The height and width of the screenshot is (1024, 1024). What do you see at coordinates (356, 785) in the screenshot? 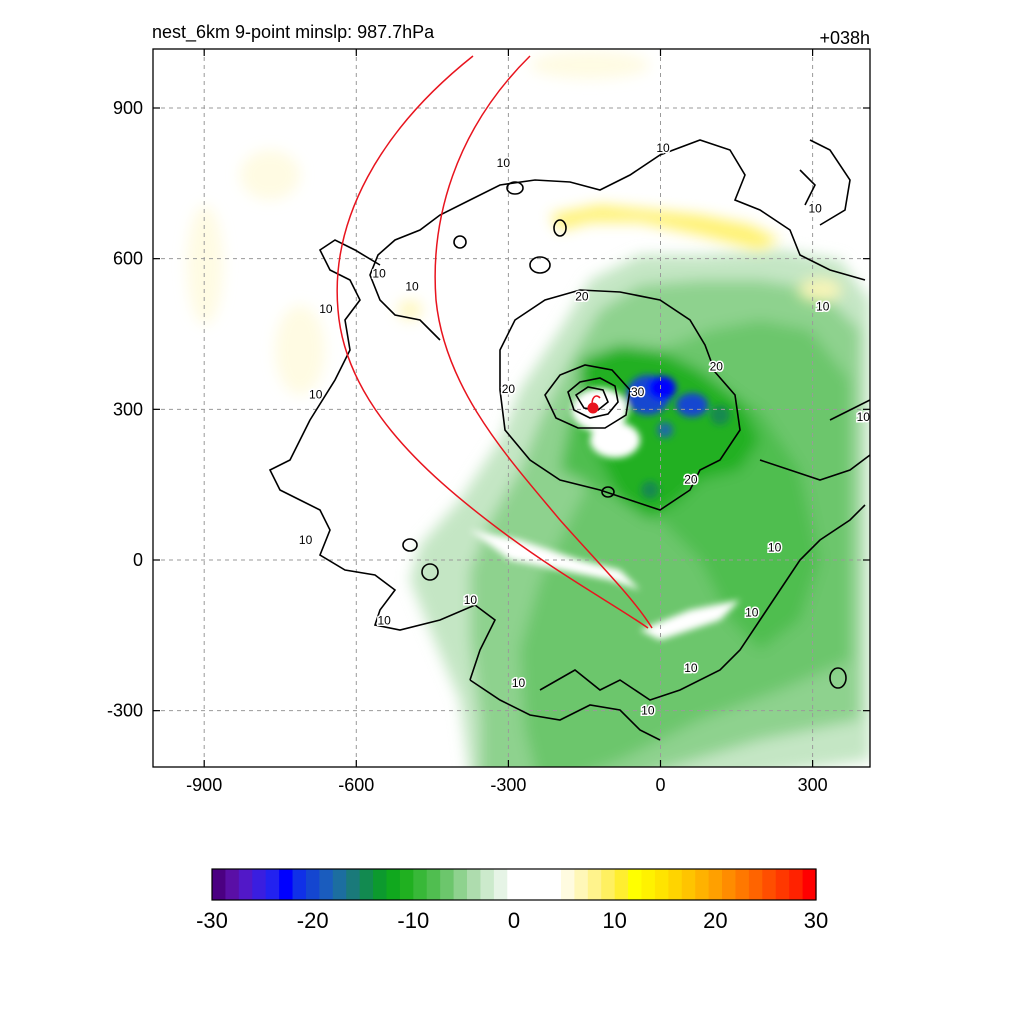
I see `x-tick-label: -600` at bounding box center [356, 785].